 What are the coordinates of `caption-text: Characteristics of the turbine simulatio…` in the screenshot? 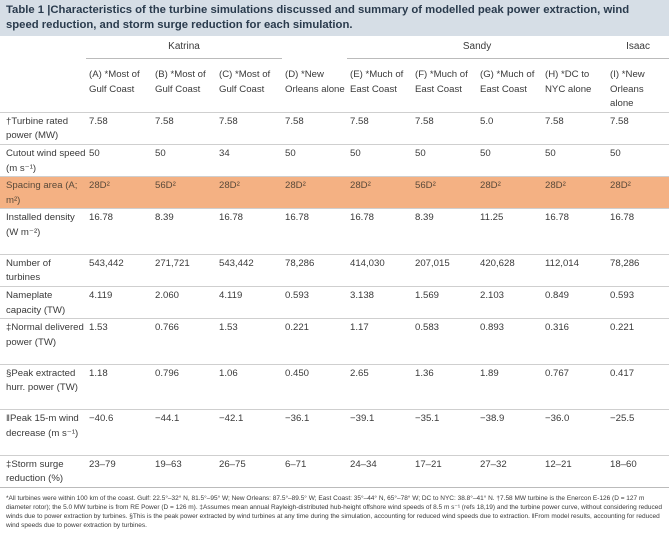 It's located at (318, 17).